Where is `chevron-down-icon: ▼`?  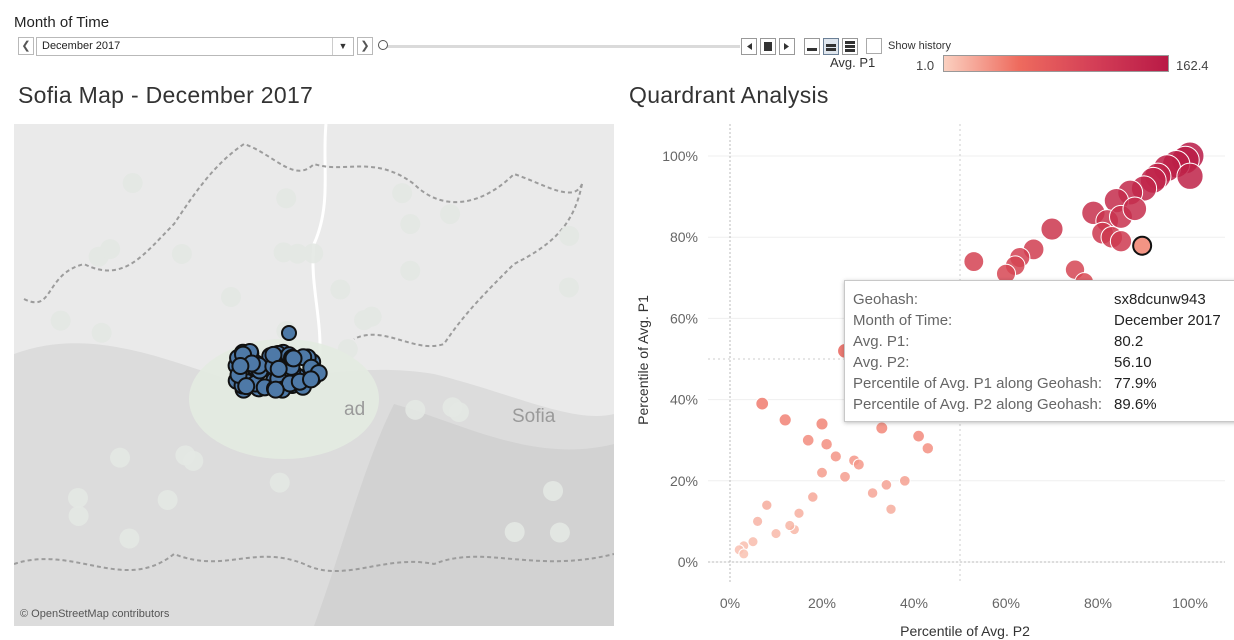 chevron-down-icon: ▼ is located at coordinates (342, 46).